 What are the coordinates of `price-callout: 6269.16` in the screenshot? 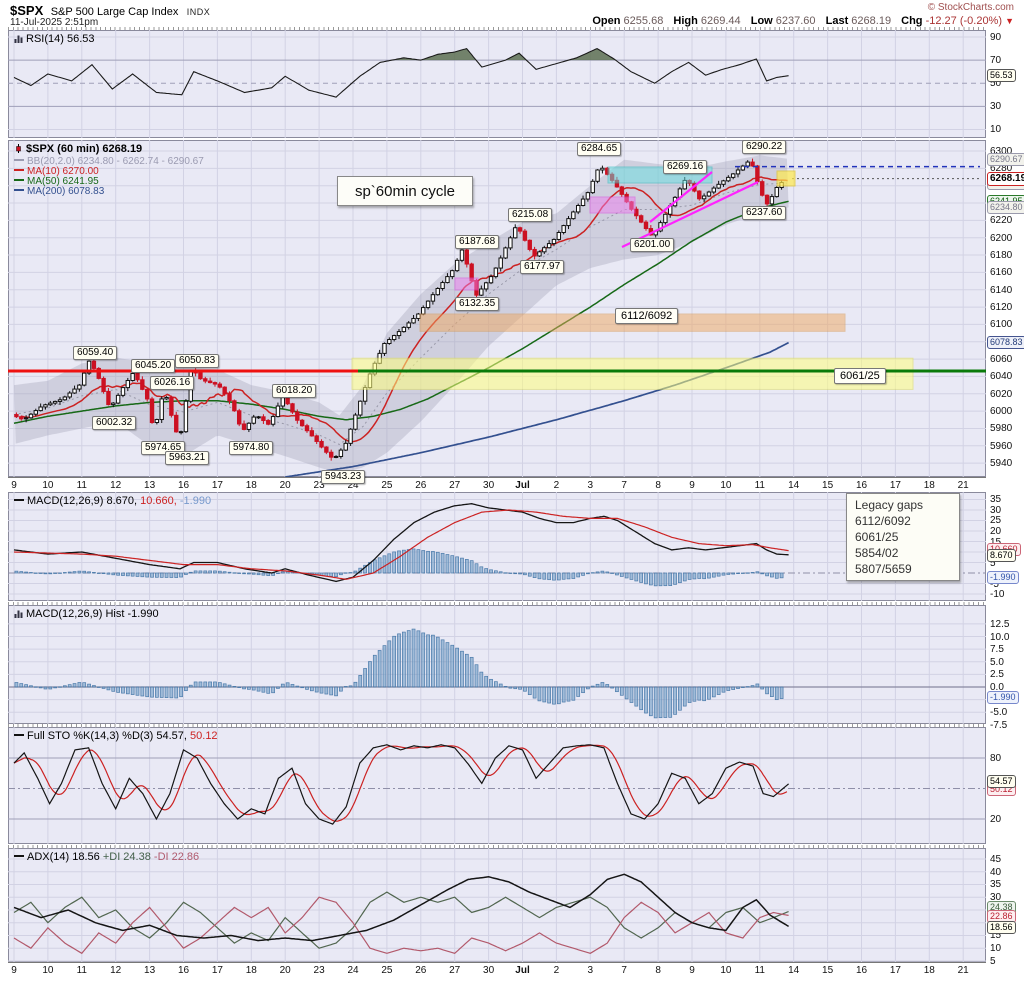 It's located at (685, 167).